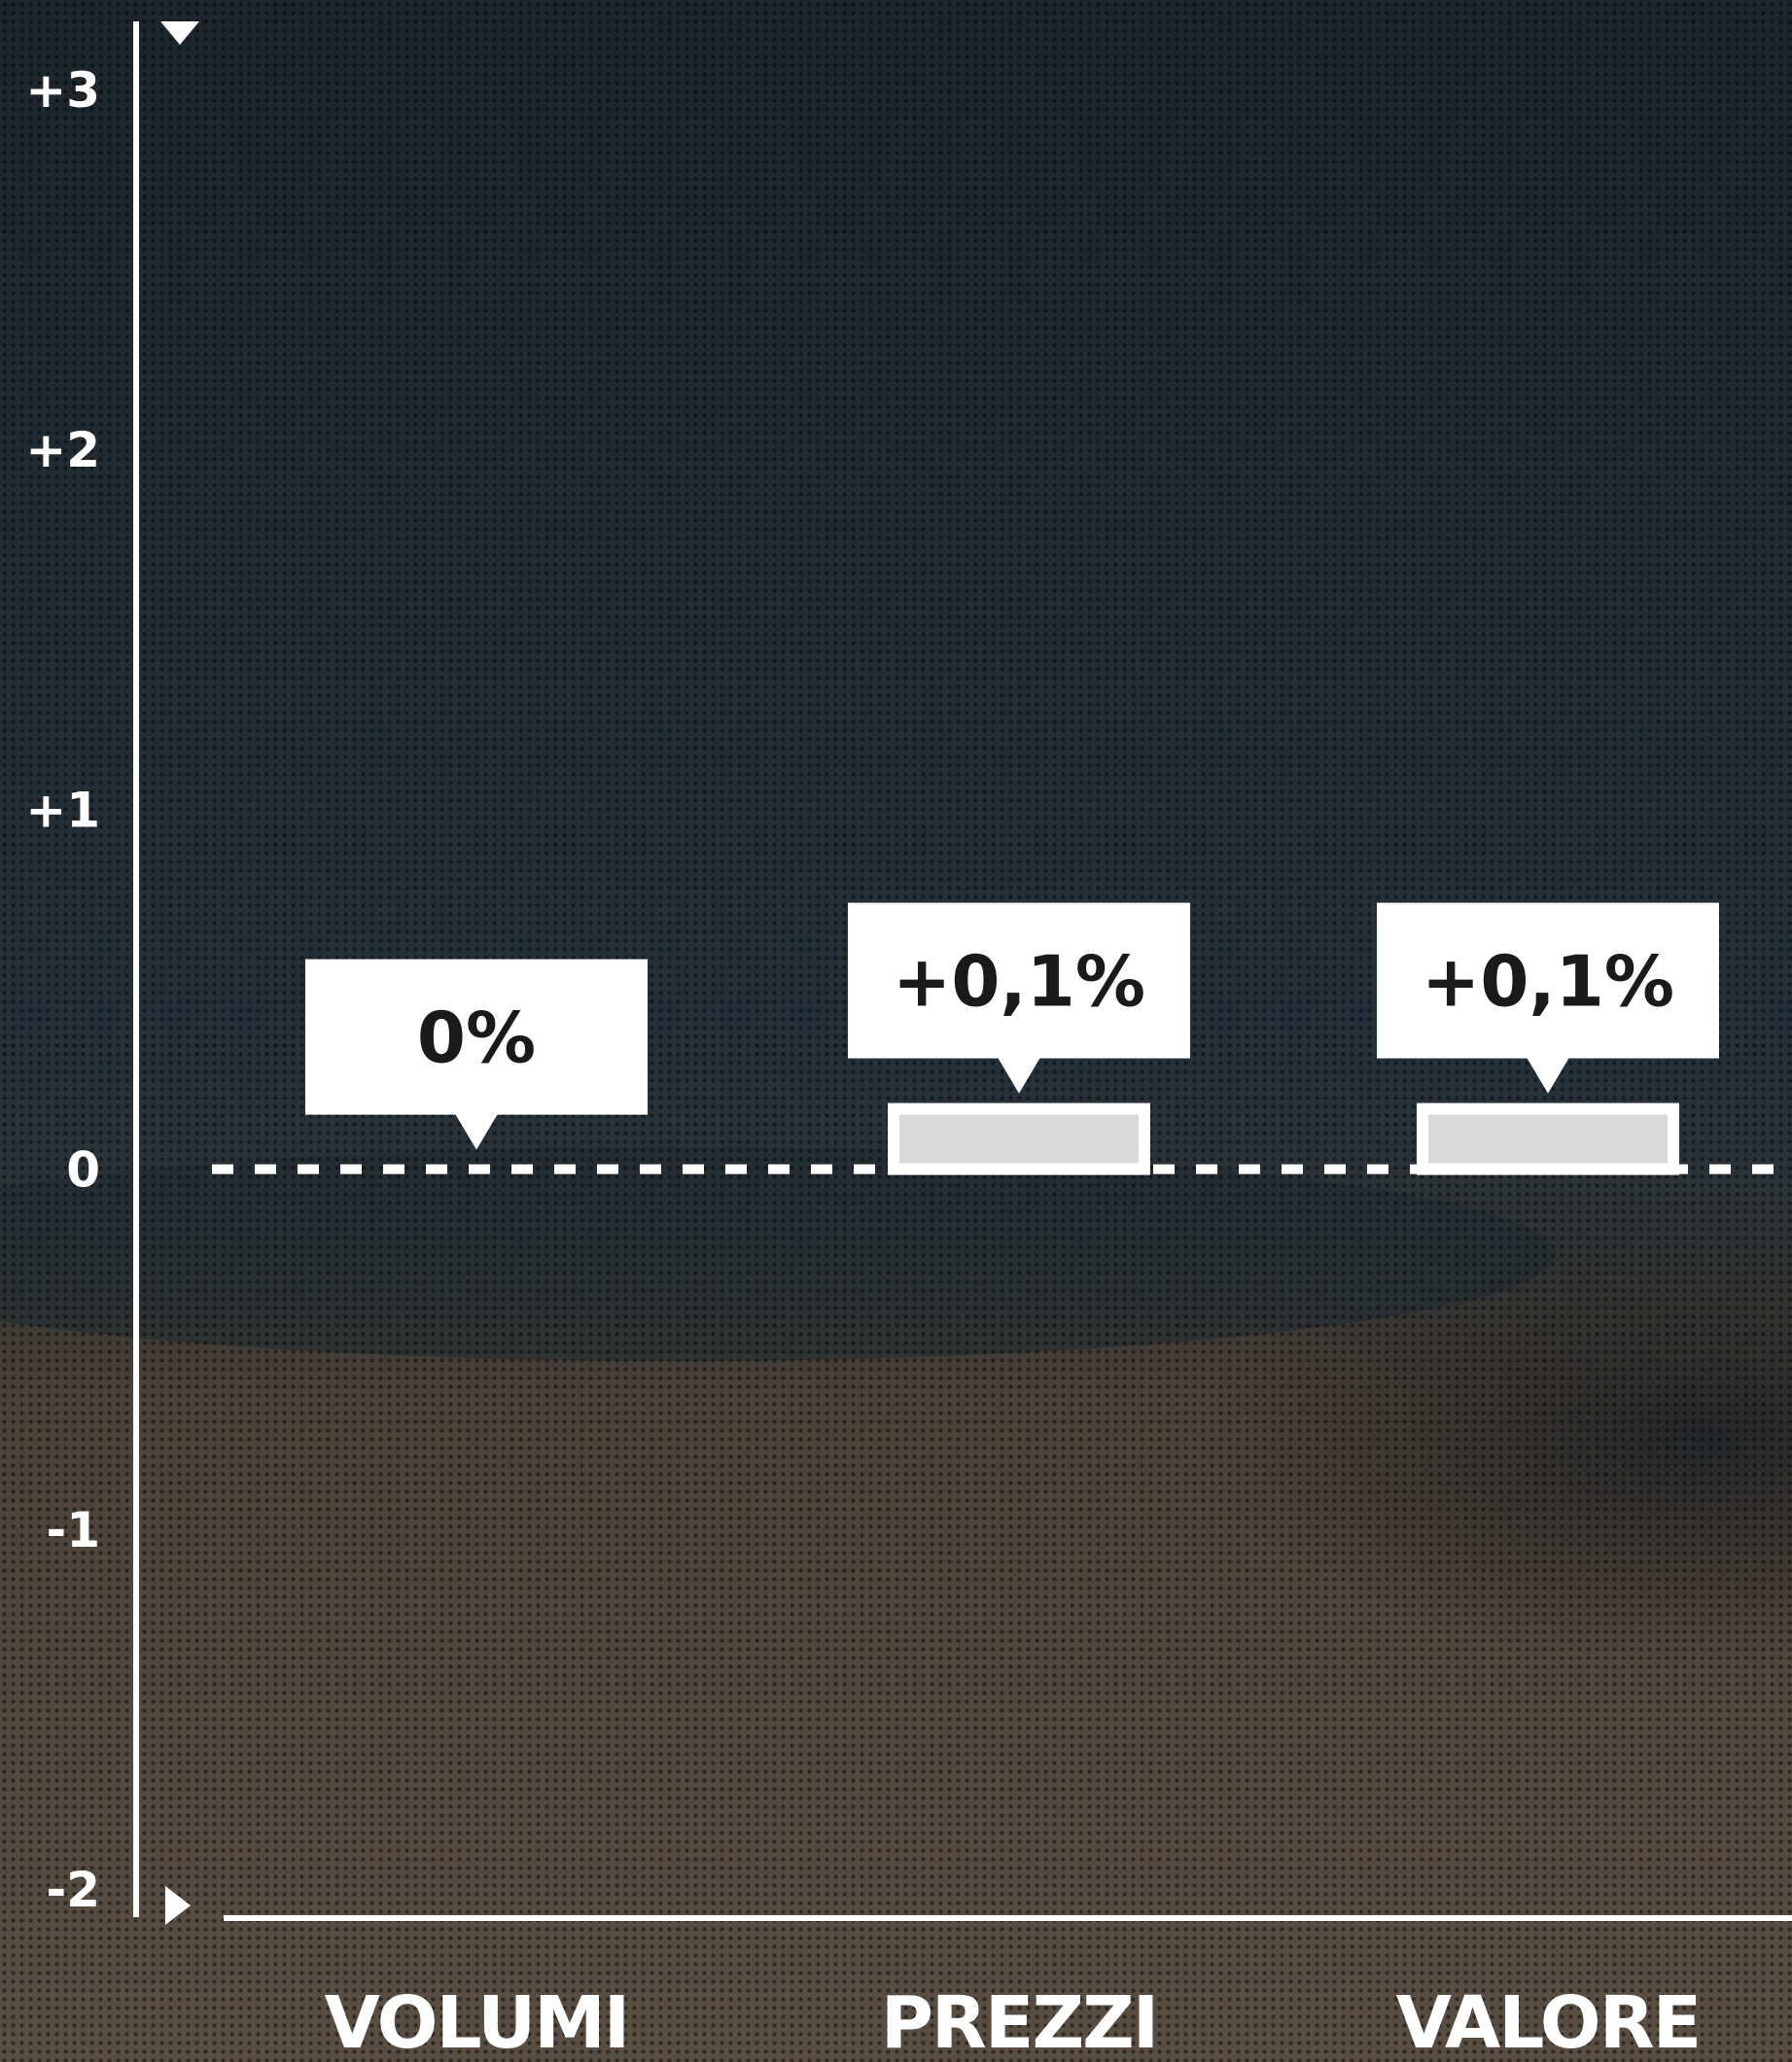  Describe the element at coordinates (62, 450) in the screenshot. I see `y-tick-label: +2` at that location.